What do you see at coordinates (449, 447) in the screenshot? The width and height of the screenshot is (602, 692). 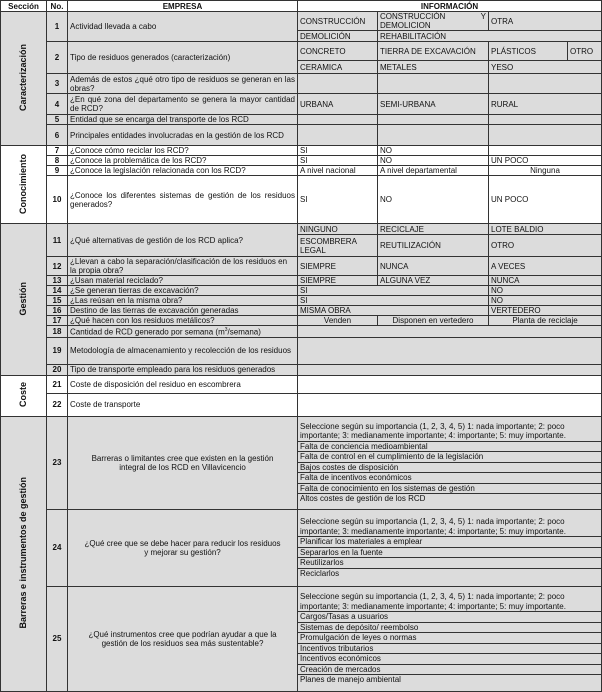 I see `option: Falta de conciencia medioambiental` at bounding box center [449, 447].